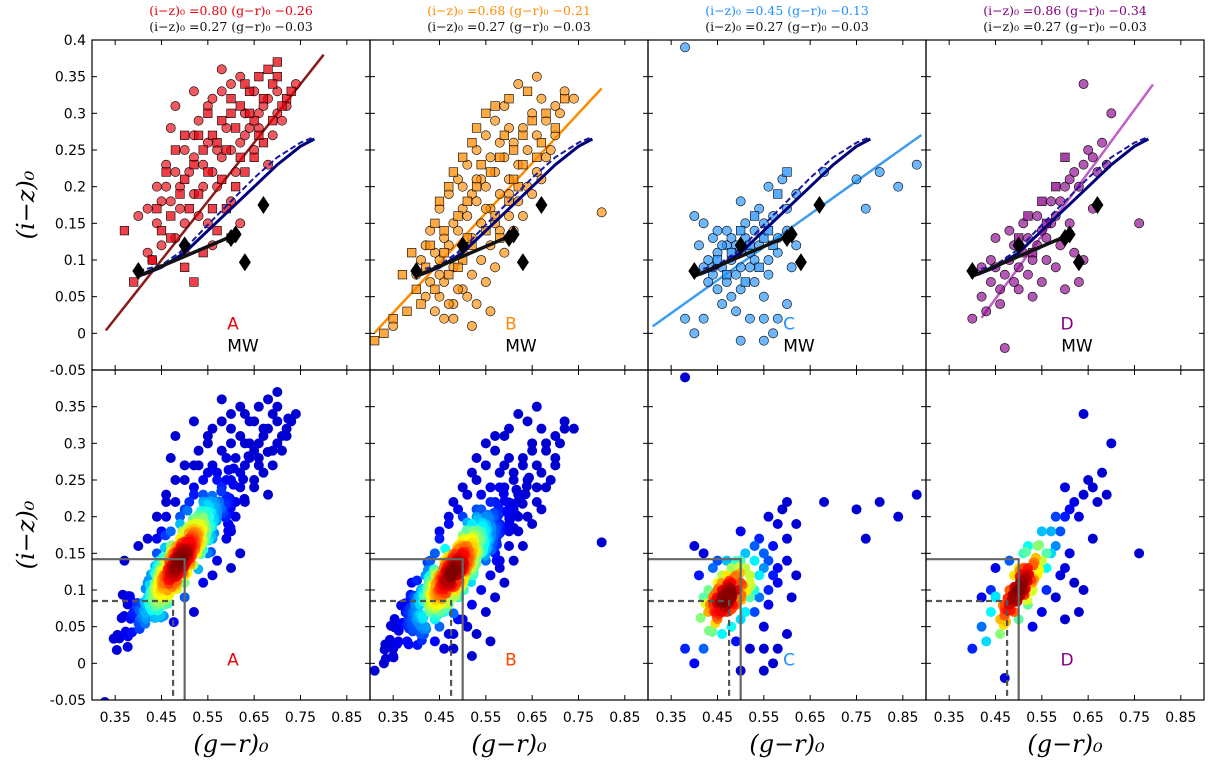 Image resolution: width=1215 pixels, height=765 pixels. Describe the element at coordinates (75, 188) in the screenshot. I see `y-tick-label: 0.2` at that location.